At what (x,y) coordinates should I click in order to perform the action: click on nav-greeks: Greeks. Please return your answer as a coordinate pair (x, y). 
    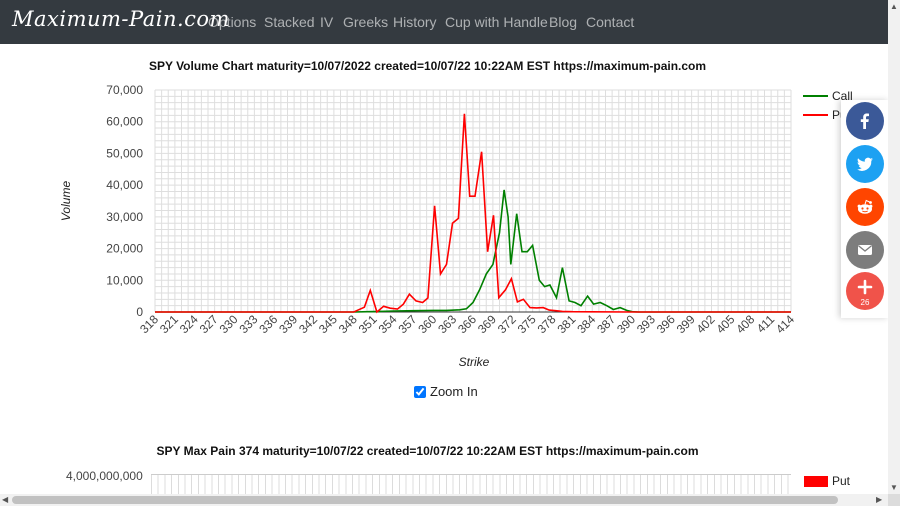
    Looking at the image, I should click on (366, 22).